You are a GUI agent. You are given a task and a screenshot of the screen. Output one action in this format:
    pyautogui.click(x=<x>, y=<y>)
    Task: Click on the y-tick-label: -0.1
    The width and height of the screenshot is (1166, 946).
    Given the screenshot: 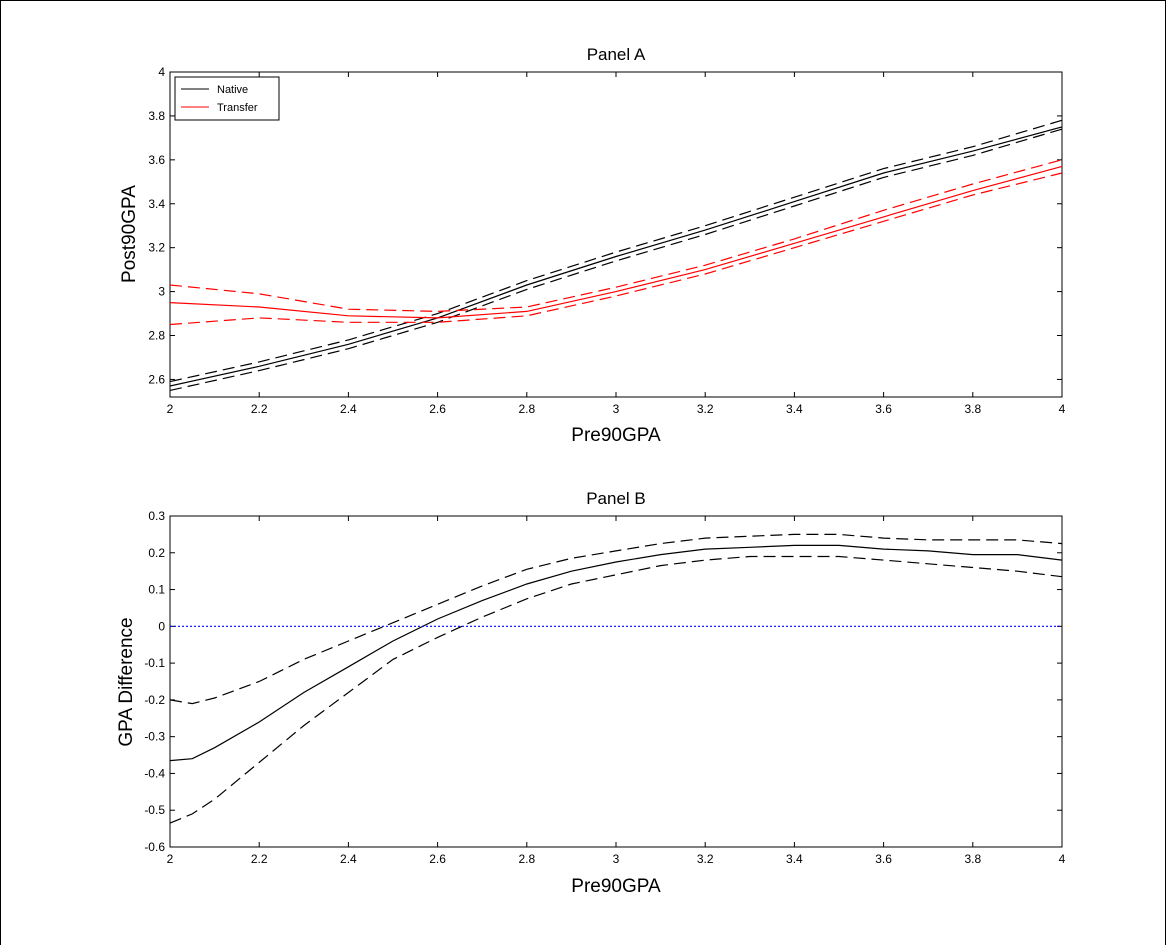 What is the action you would take?
    pyautogui.click(x=154, y=663)
    